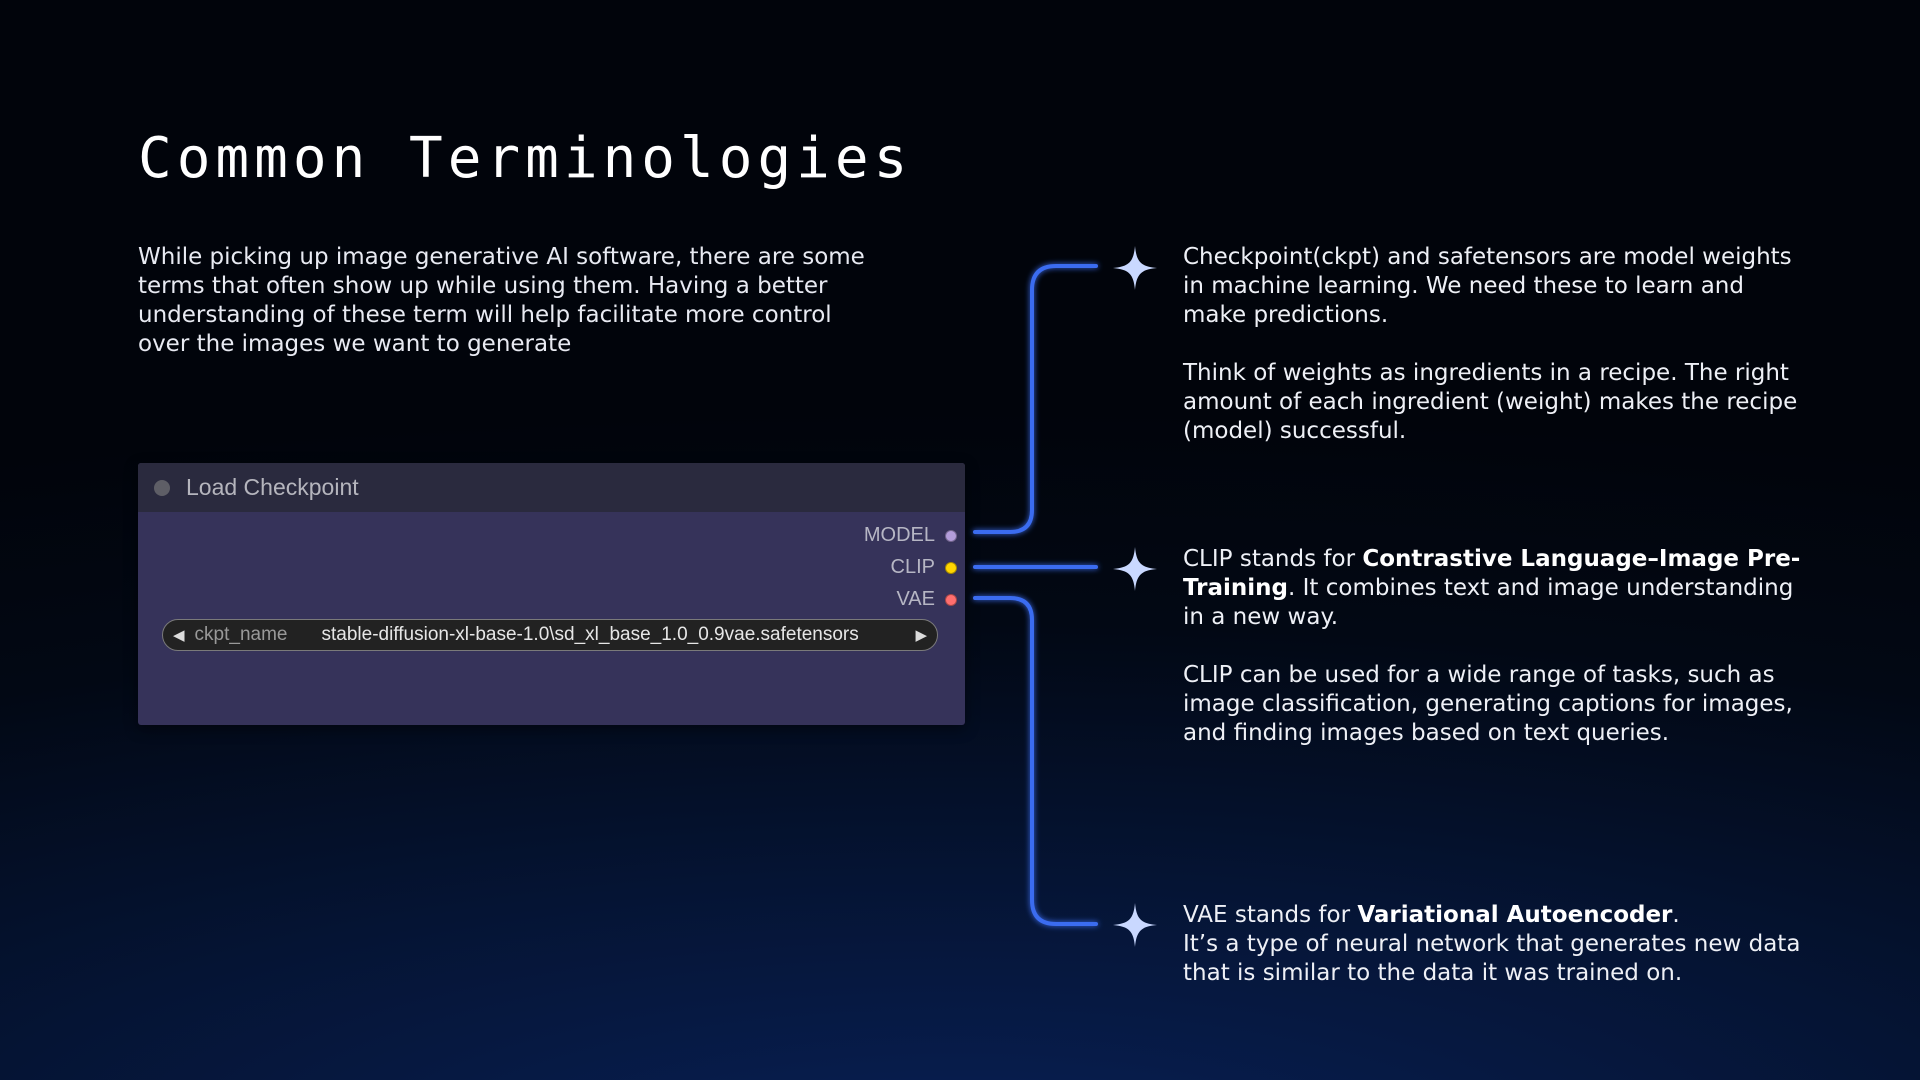 The width and height of the screenshot is (1920, 1080). I want to click on connector-model, so click(1035, 399).